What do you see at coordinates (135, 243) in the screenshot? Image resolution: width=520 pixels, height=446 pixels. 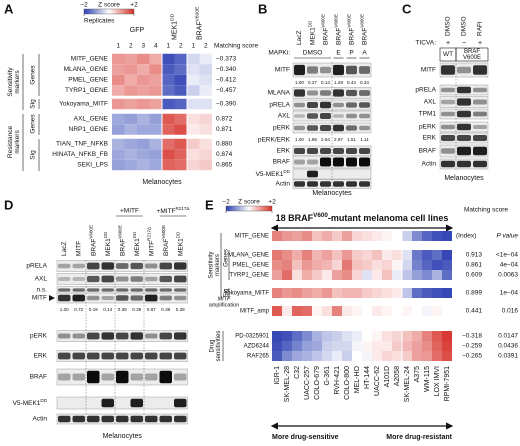 I see `lane-header: MEK1DD` at bounding box center [135, 243].